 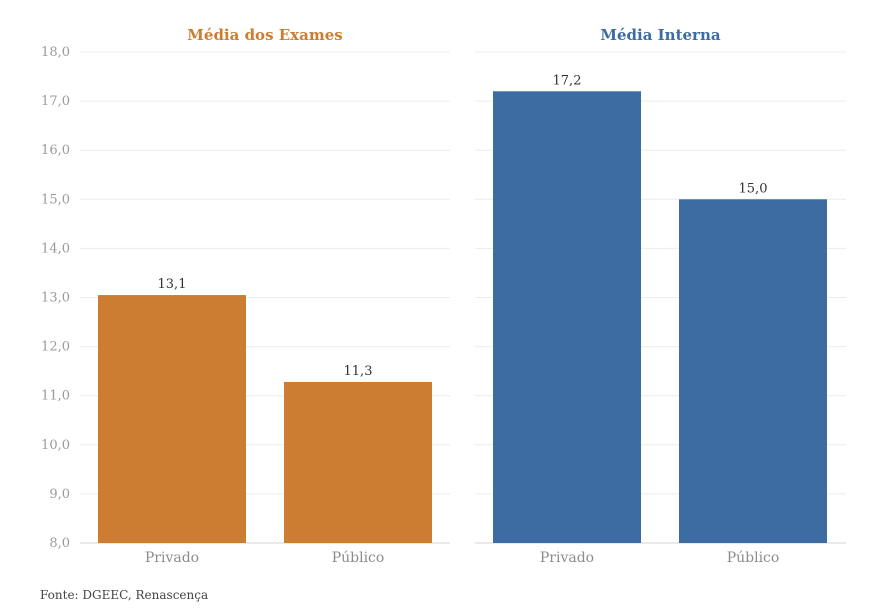 I want to click on bar-value-label: 15,0, so click(x=753, y=188).